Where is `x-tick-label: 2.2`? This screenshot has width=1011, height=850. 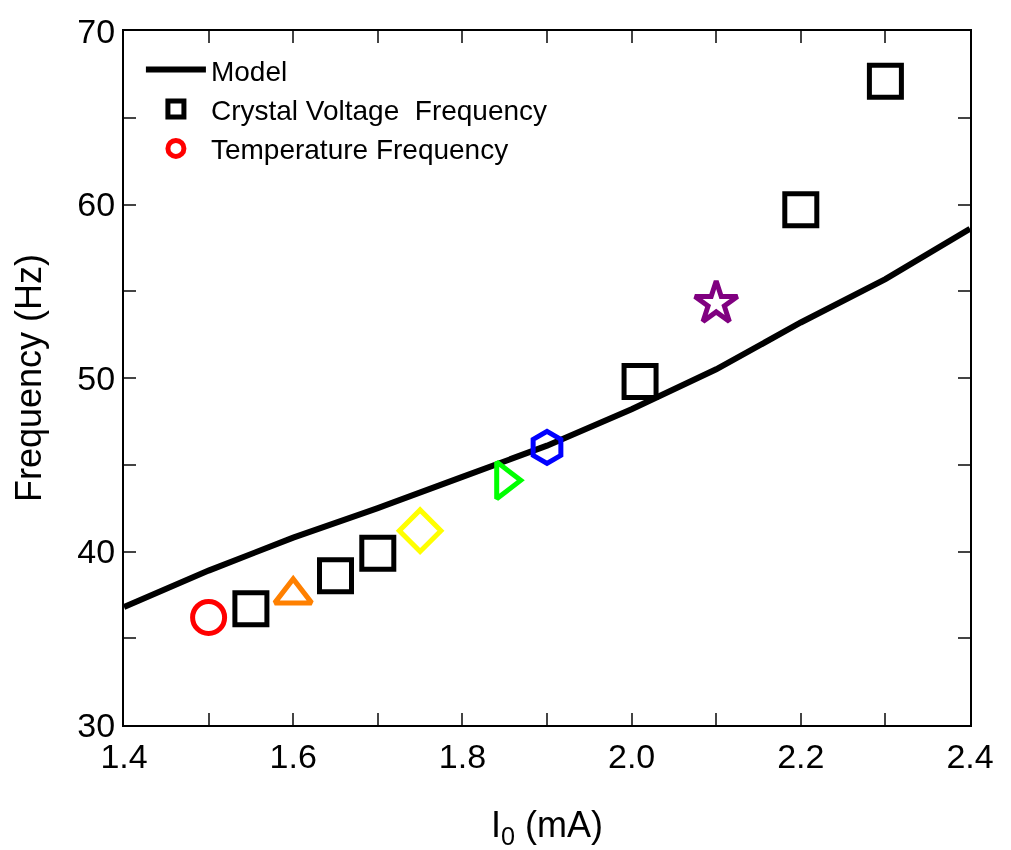
x-tick-label: 2.2 is located at coordinates (801, 755).